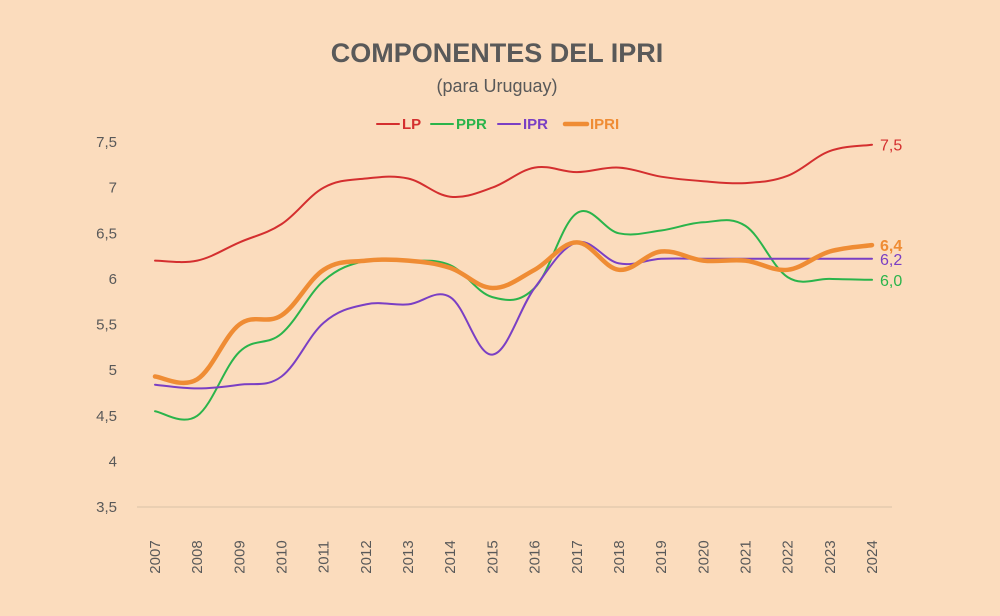 The image size is (1000, 616). Describe the element at coordinates (619, 556) in the screenshot. I see `x-tick-label: 2018` at that location.